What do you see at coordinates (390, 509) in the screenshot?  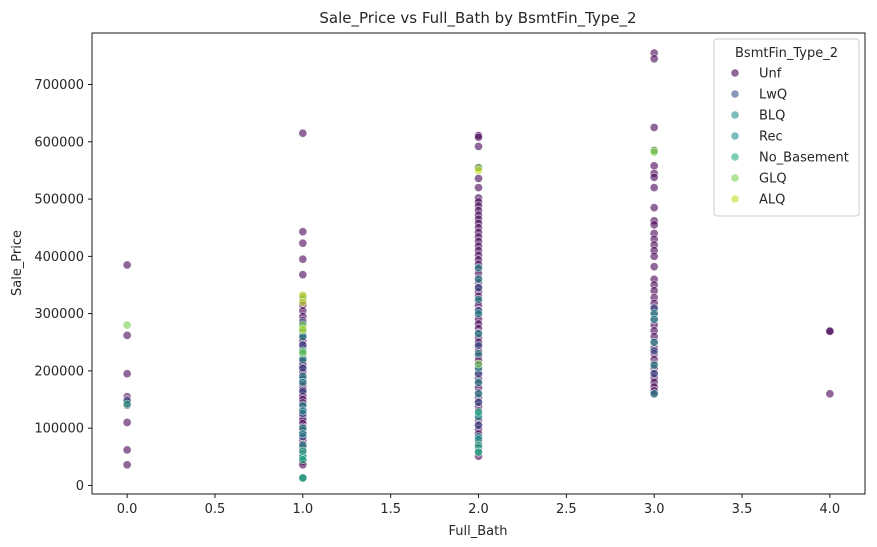 I see `x-tick-label: 1.5` at bounding box center [390, 509].